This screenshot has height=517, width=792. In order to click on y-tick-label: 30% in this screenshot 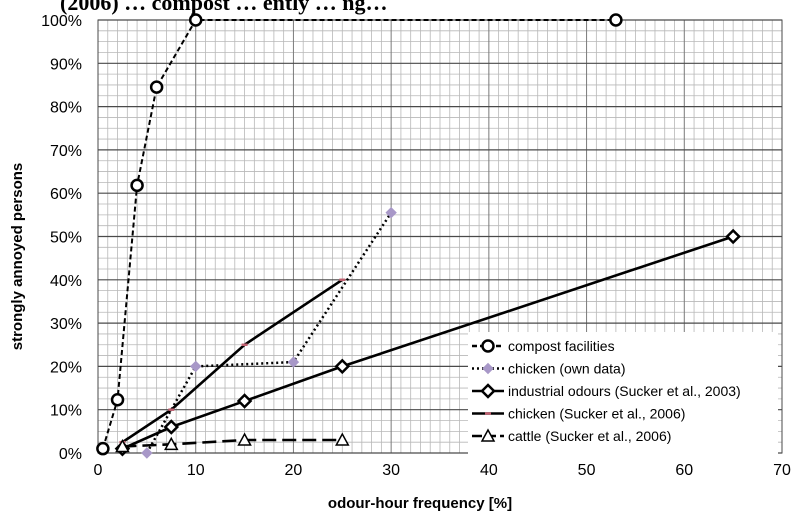, I will do `click(66, 324)`.